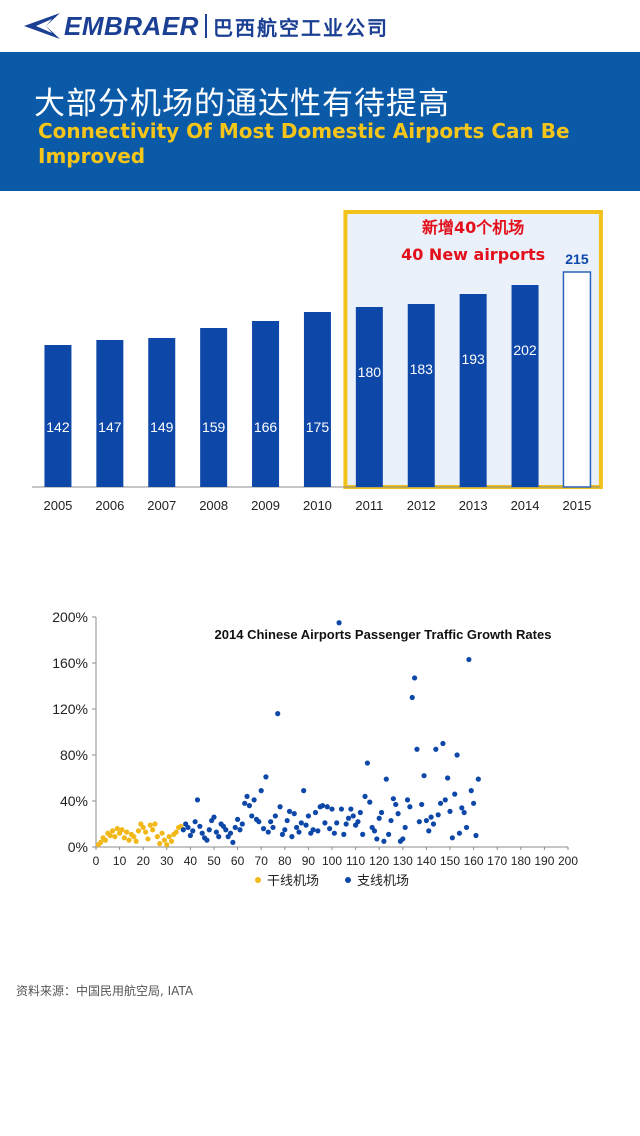 The height and width of the screenshot is (1136, 640). What do you see at coordinates (544, 861) in the screenshot?
I see `scatter-x-tick-label: 190` at bounding box center [544, 861].